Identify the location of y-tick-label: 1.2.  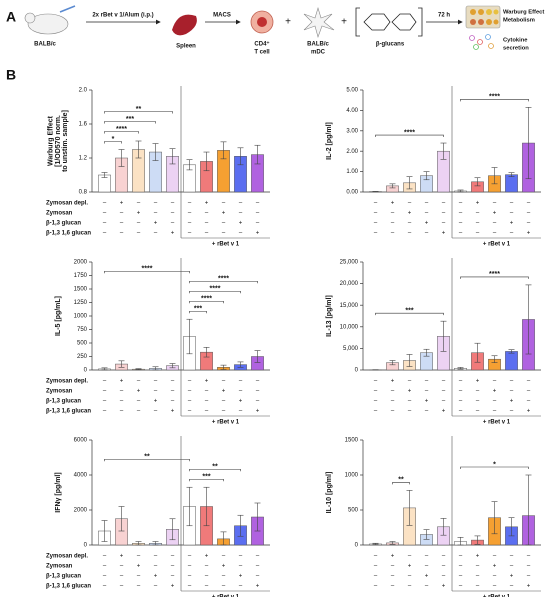
(83, 159).